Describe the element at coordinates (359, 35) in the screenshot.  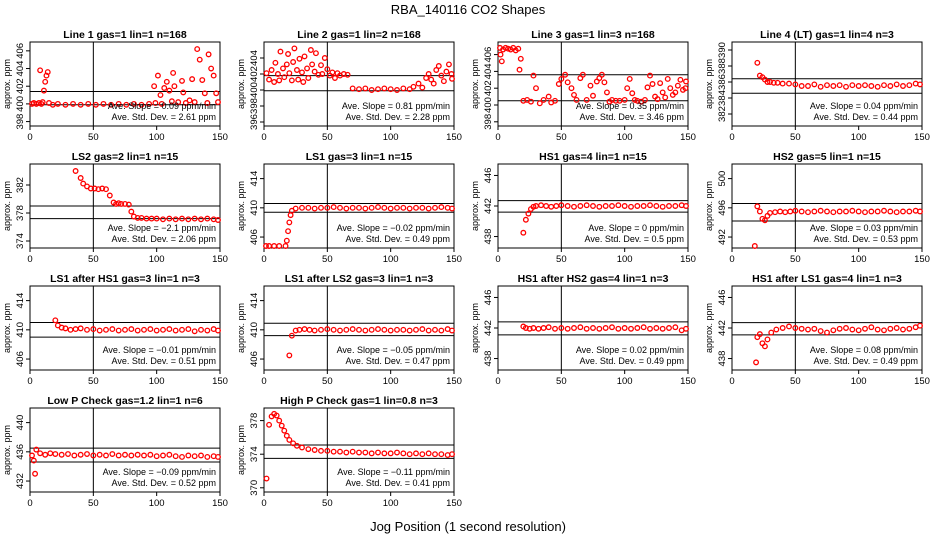
I see `panel-title: Line 2 gas=1 lin=2 n=168` at that location.